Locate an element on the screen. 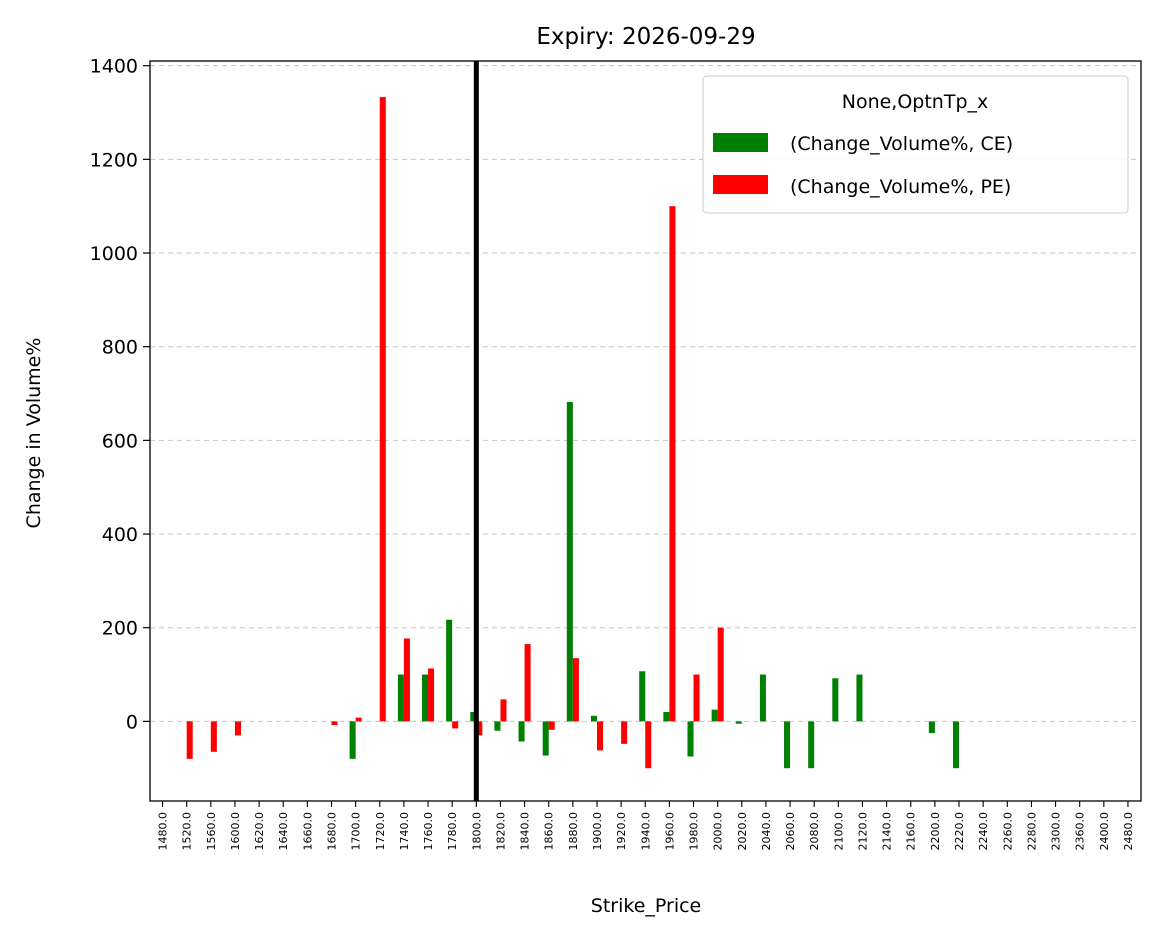  bar-ce-2060.0 is located at coordinates (787, 745).